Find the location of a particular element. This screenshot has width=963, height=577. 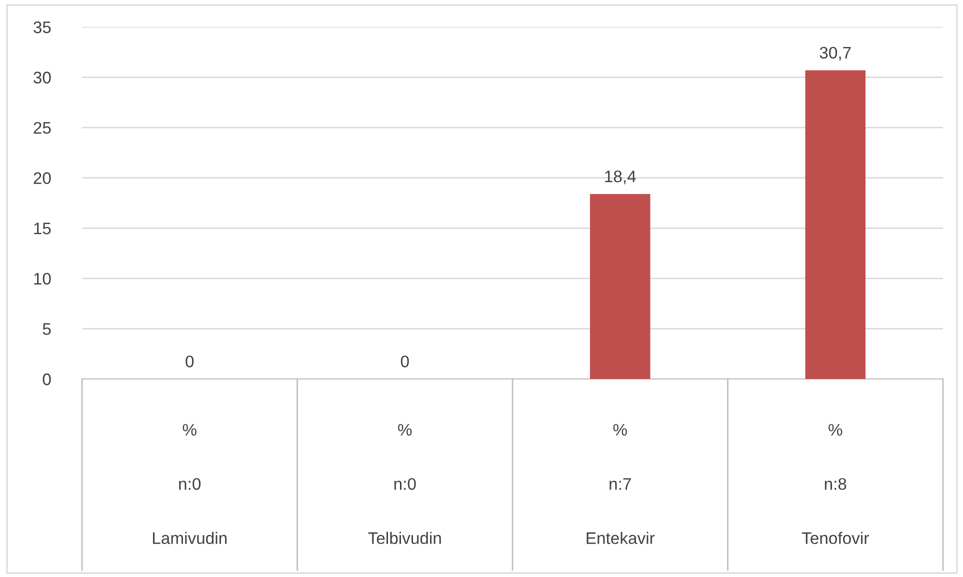

category-label: % n:0 Telbivudin is located at coordinates (404, 484).